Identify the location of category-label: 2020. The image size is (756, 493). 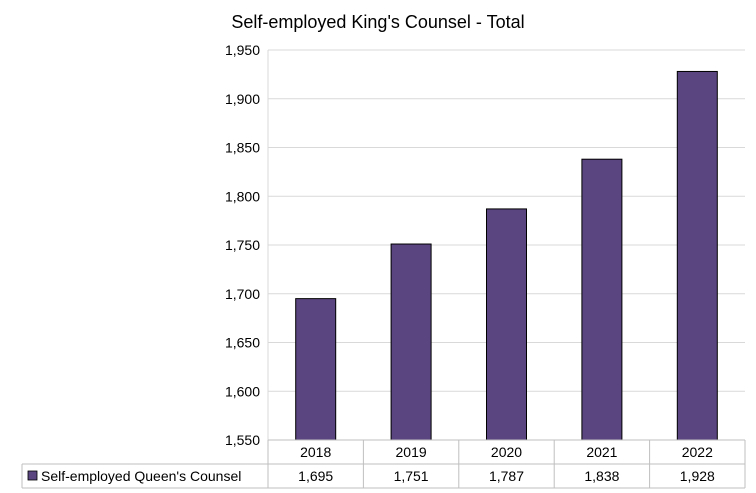
(506, 452).